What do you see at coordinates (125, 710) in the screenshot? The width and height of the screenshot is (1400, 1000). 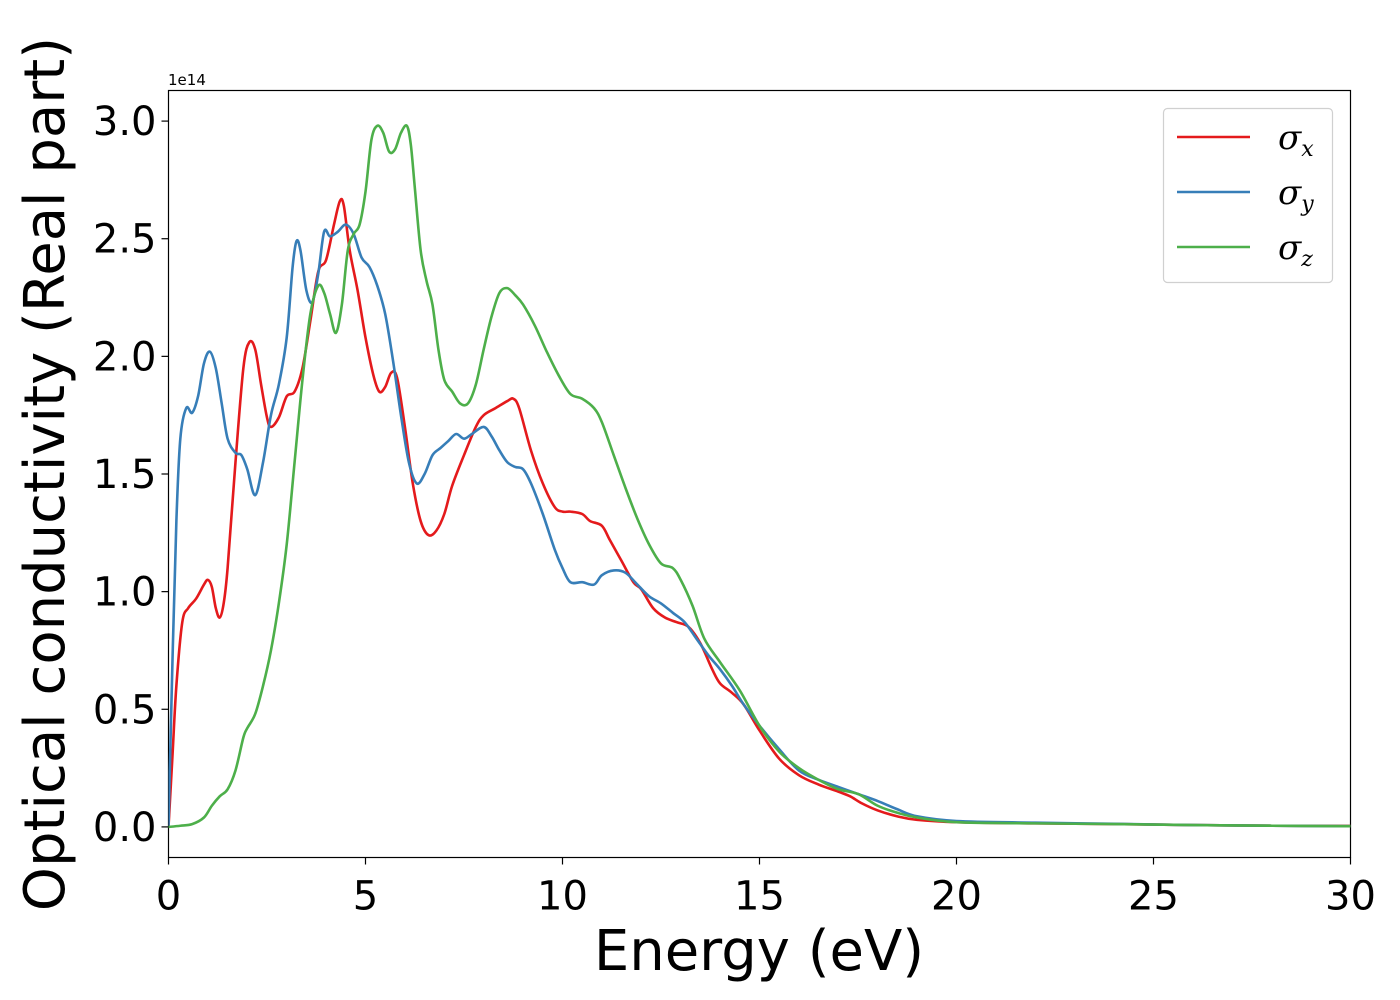 I see `y-tick-label: 0.5` at bounding box center [125, 710].